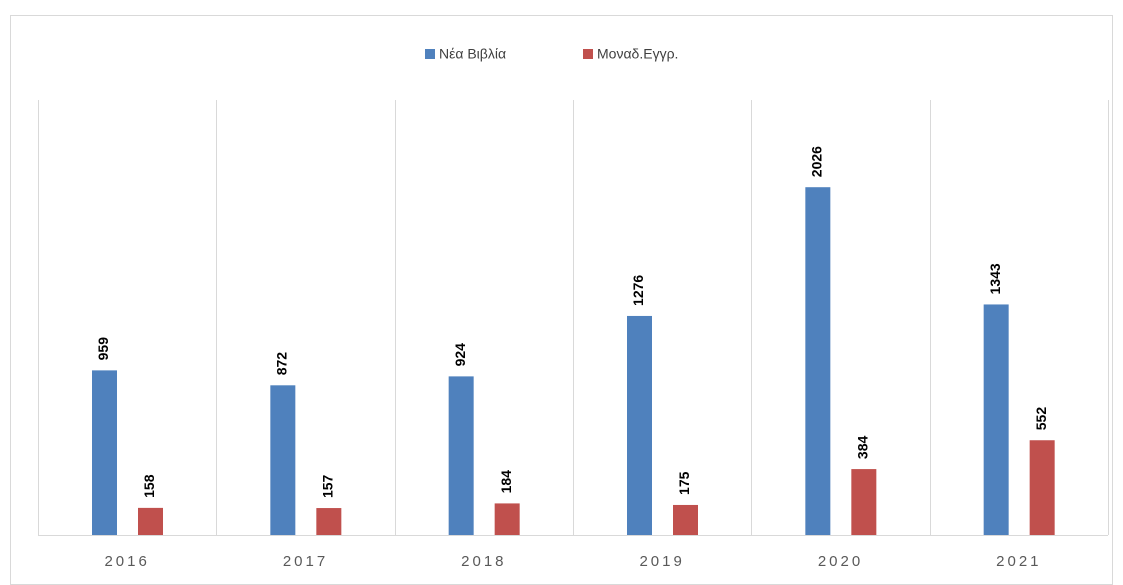 This screenshot has height=585, width=1123. What do you see at coordinates (460, 355) in the screenshot?
I see `value-label: 924` at bounding box center [460, 355].